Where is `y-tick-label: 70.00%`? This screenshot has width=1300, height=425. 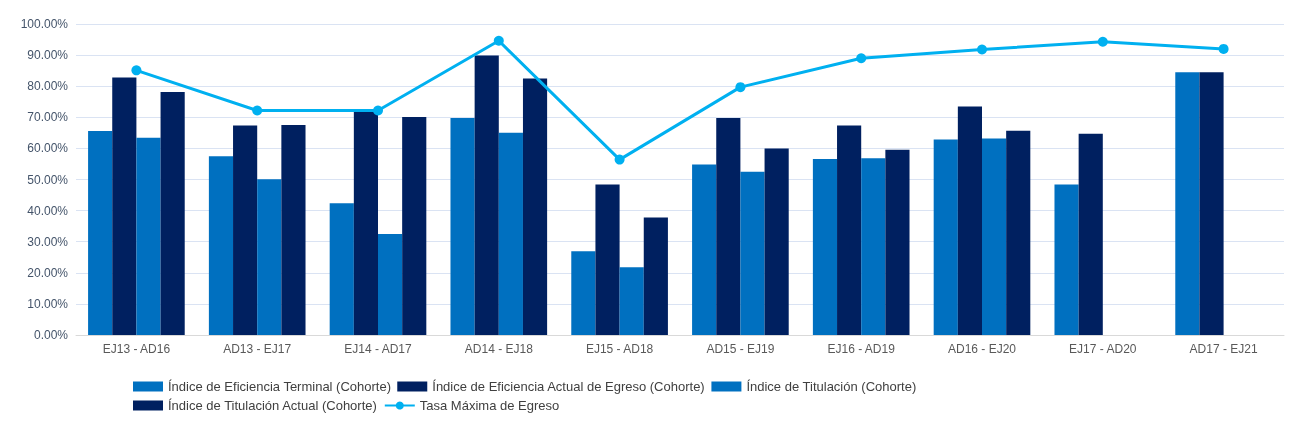 y-tick-label: 70.00% is located at coordinates (48, 117).